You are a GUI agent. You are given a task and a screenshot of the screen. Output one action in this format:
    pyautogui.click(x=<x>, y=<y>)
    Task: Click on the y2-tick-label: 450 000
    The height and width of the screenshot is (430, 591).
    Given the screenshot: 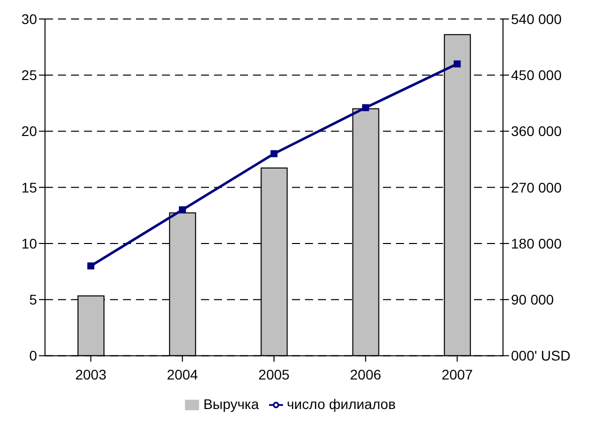 What is the action you would take?
    pyautogui.click(x=536, y=75)
    